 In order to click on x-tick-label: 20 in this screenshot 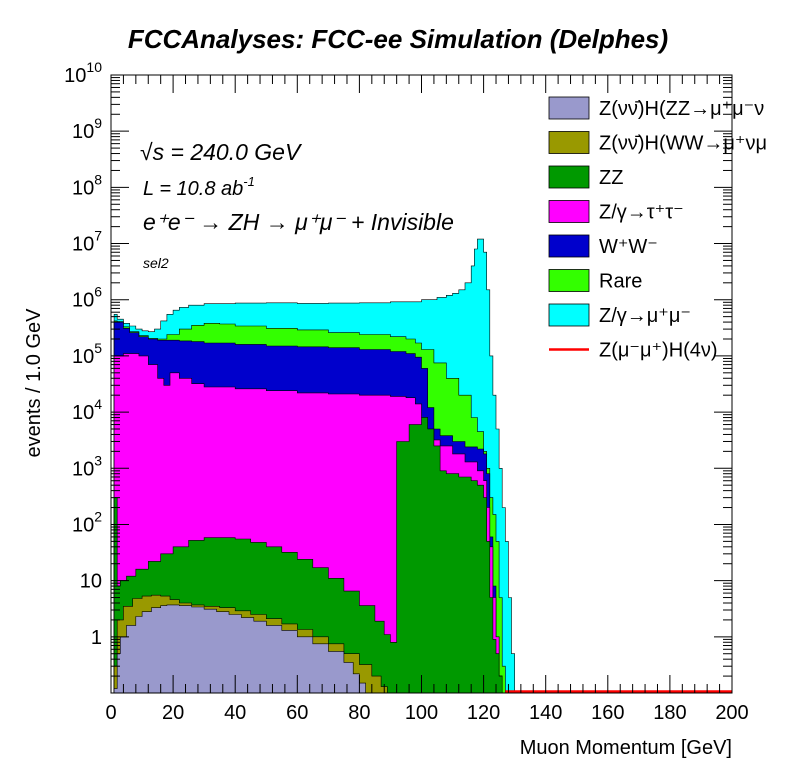, I will do `click(173, 713)`.